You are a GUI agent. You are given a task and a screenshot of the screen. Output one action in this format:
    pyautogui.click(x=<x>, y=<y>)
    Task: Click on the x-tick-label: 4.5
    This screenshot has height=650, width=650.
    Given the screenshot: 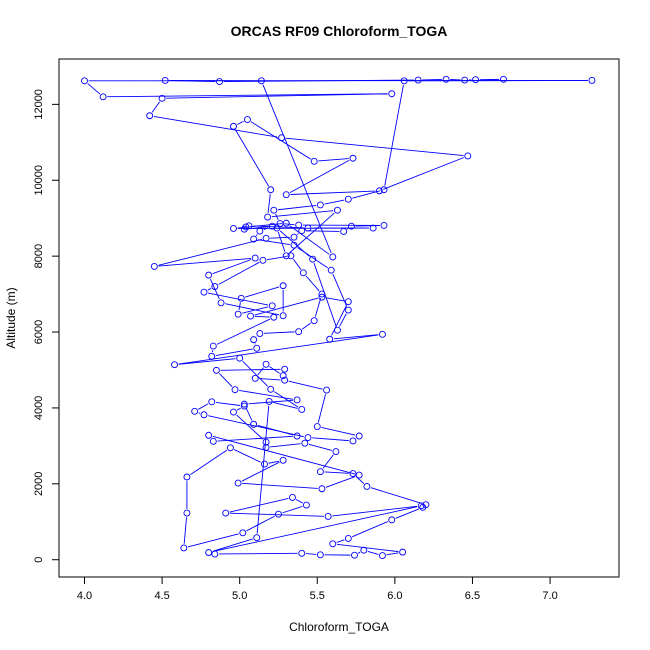 What is the action you would take?
    pyautogui.click(x=161, y=596)
    